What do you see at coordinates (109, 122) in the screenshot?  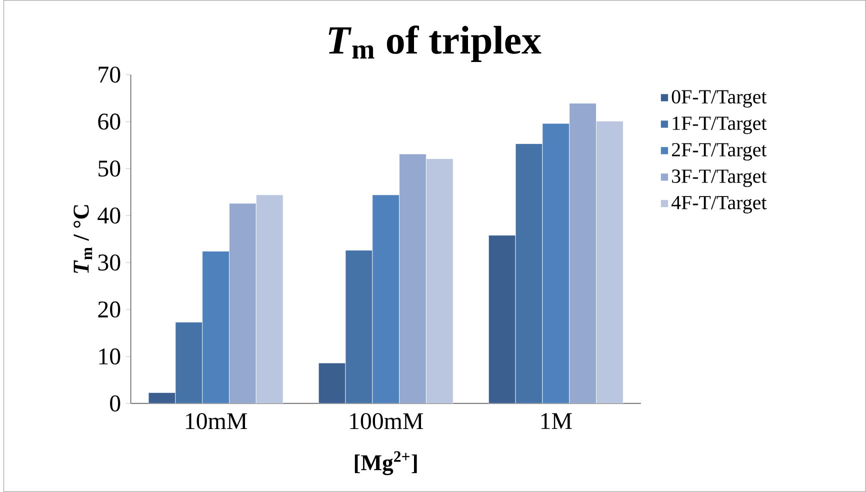 I see `y-tick-label: 60` at bounding box center [109, 122].